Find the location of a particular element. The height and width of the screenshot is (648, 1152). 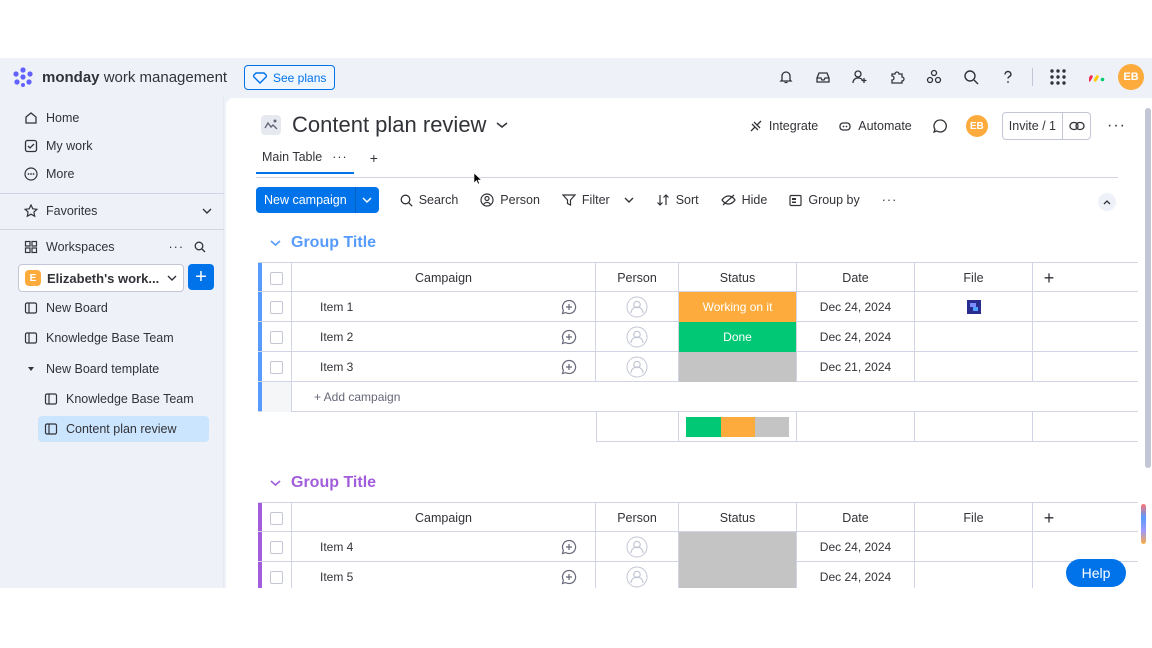

integrations-button is located at coordinates (896, 77).